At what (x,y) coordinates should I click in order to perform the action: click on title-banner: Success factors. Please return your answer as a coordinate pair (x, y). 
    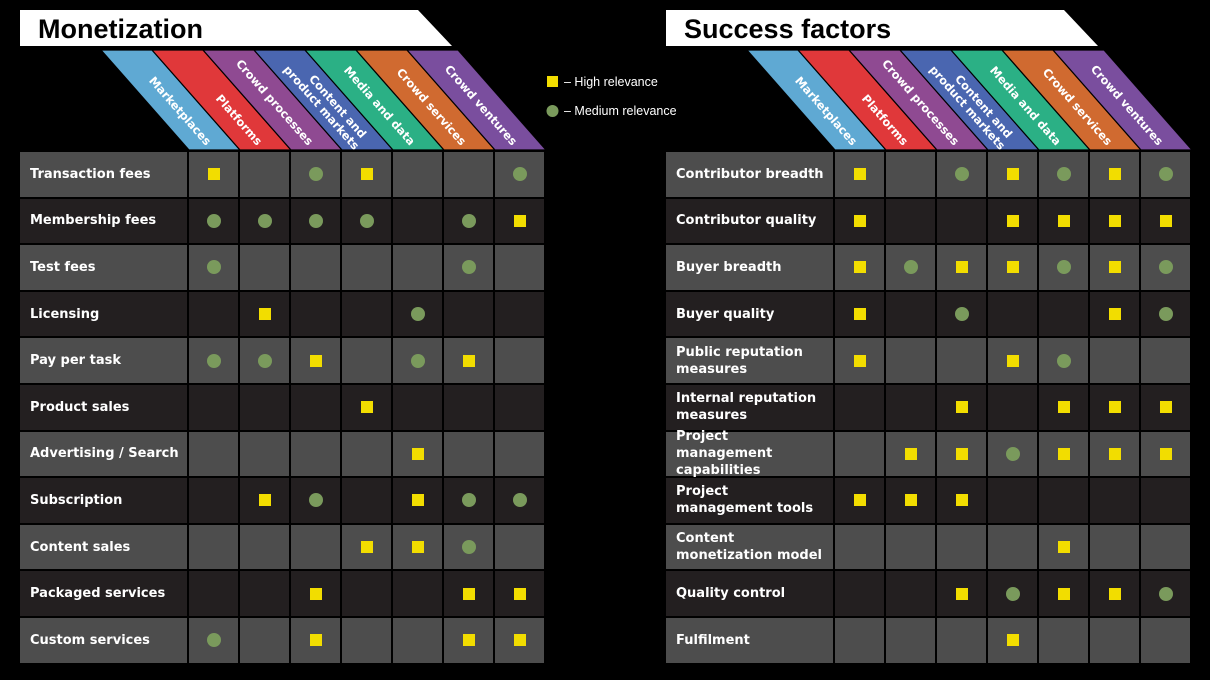
    Looking at the image, I should click on (882, 28).